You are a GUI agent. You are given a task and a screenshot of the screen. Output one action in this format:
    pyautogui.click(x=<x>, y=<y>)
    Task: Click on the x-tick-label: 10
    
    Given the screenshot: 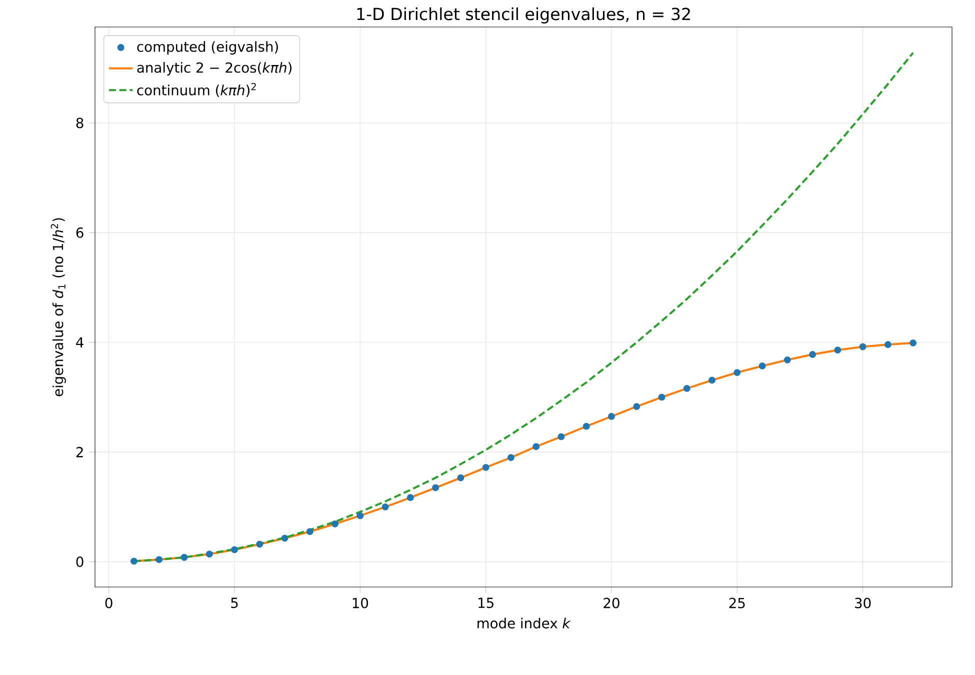 What is the action you would take?
    pyautogui.click(x=360, y=603)
    